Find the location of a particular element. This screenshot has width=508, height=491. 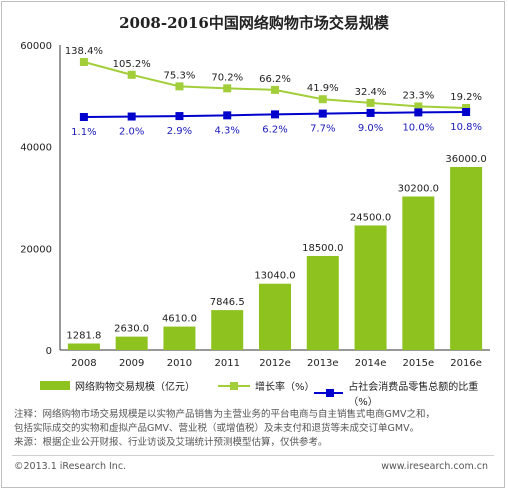

legend-share-swatch is located at coordinates (329, 393).